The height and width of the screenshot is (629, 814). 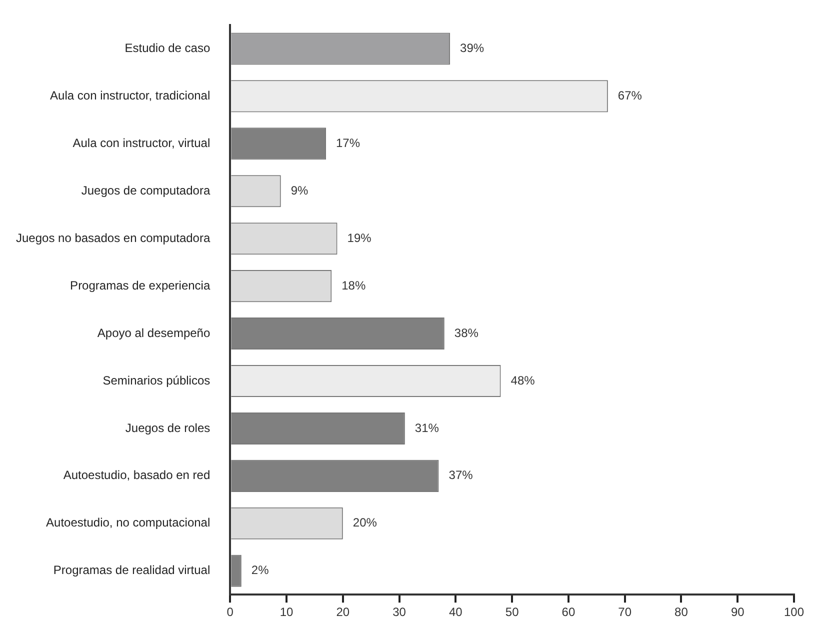 What do you see at coordinates (472, 48) in the screenshot?
I see `data-label: 39%` at bounding box center [472, 48].